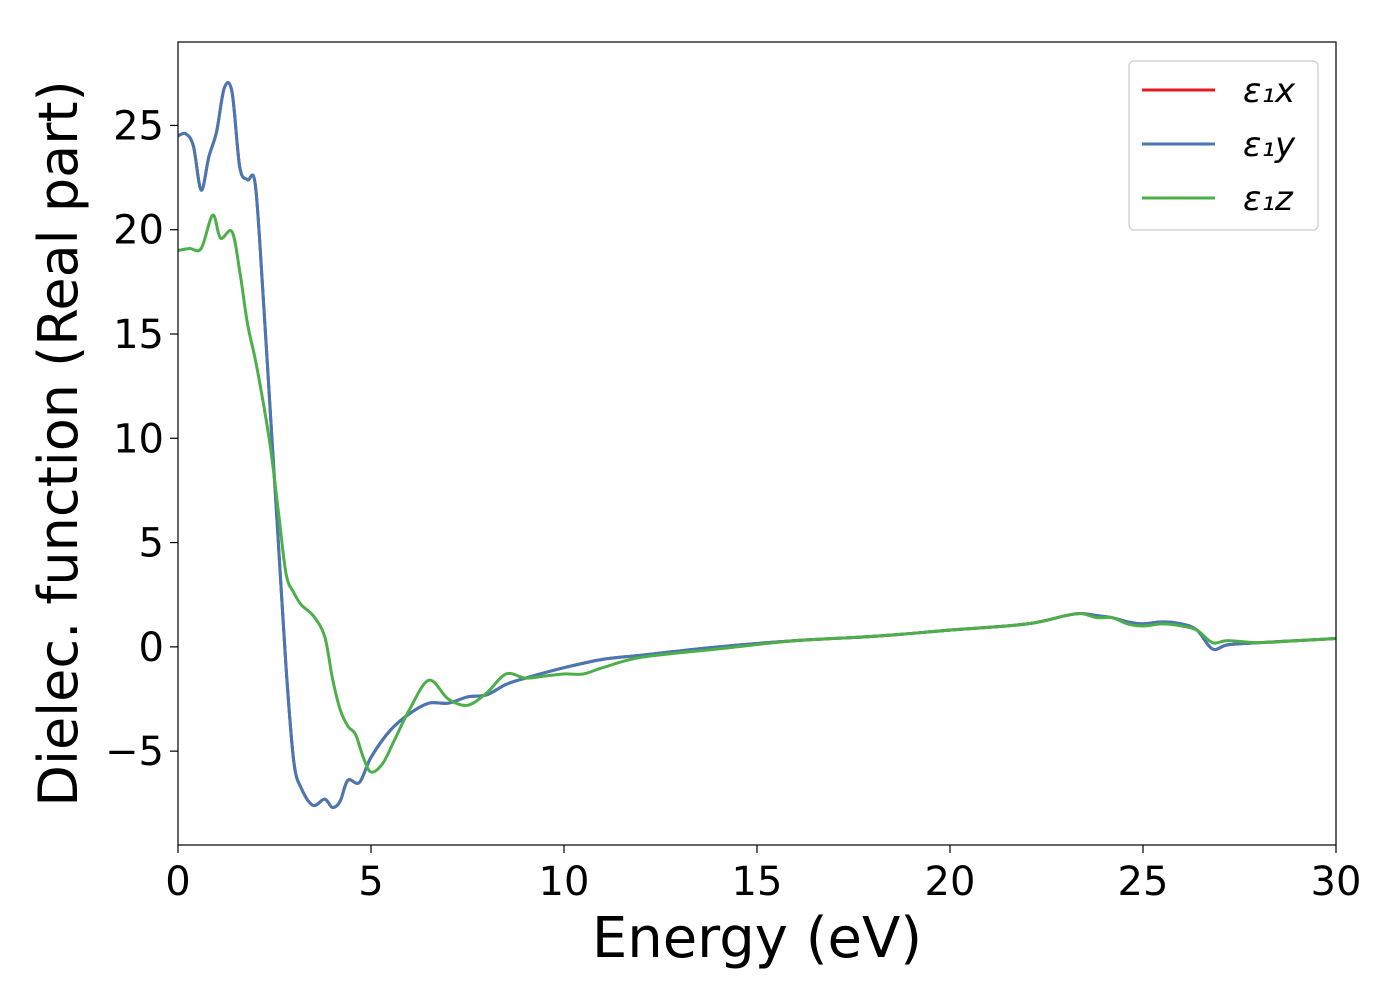  I want to click on x-tick-label: 5, so click(370, 882).